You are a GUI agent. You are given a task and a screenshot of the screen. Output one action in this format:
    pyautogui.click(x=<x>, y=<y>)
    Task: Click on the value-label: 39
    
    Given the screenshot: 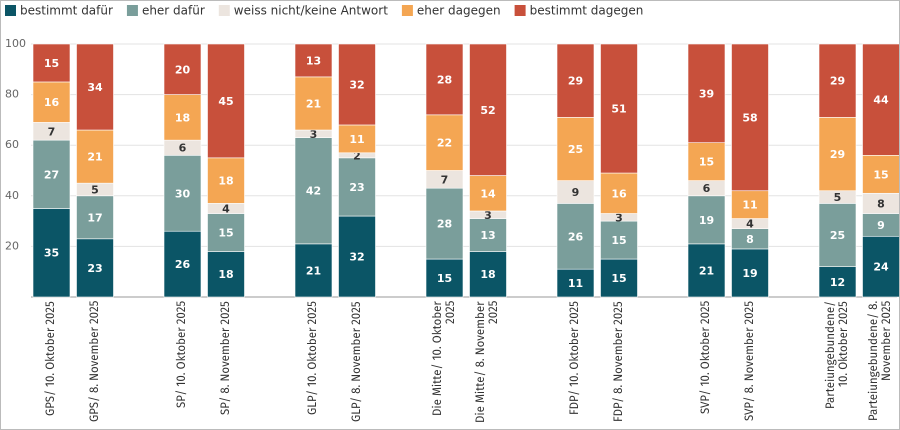 What is the action you would take?
    pyautogui.click(x=706, y=93)
    